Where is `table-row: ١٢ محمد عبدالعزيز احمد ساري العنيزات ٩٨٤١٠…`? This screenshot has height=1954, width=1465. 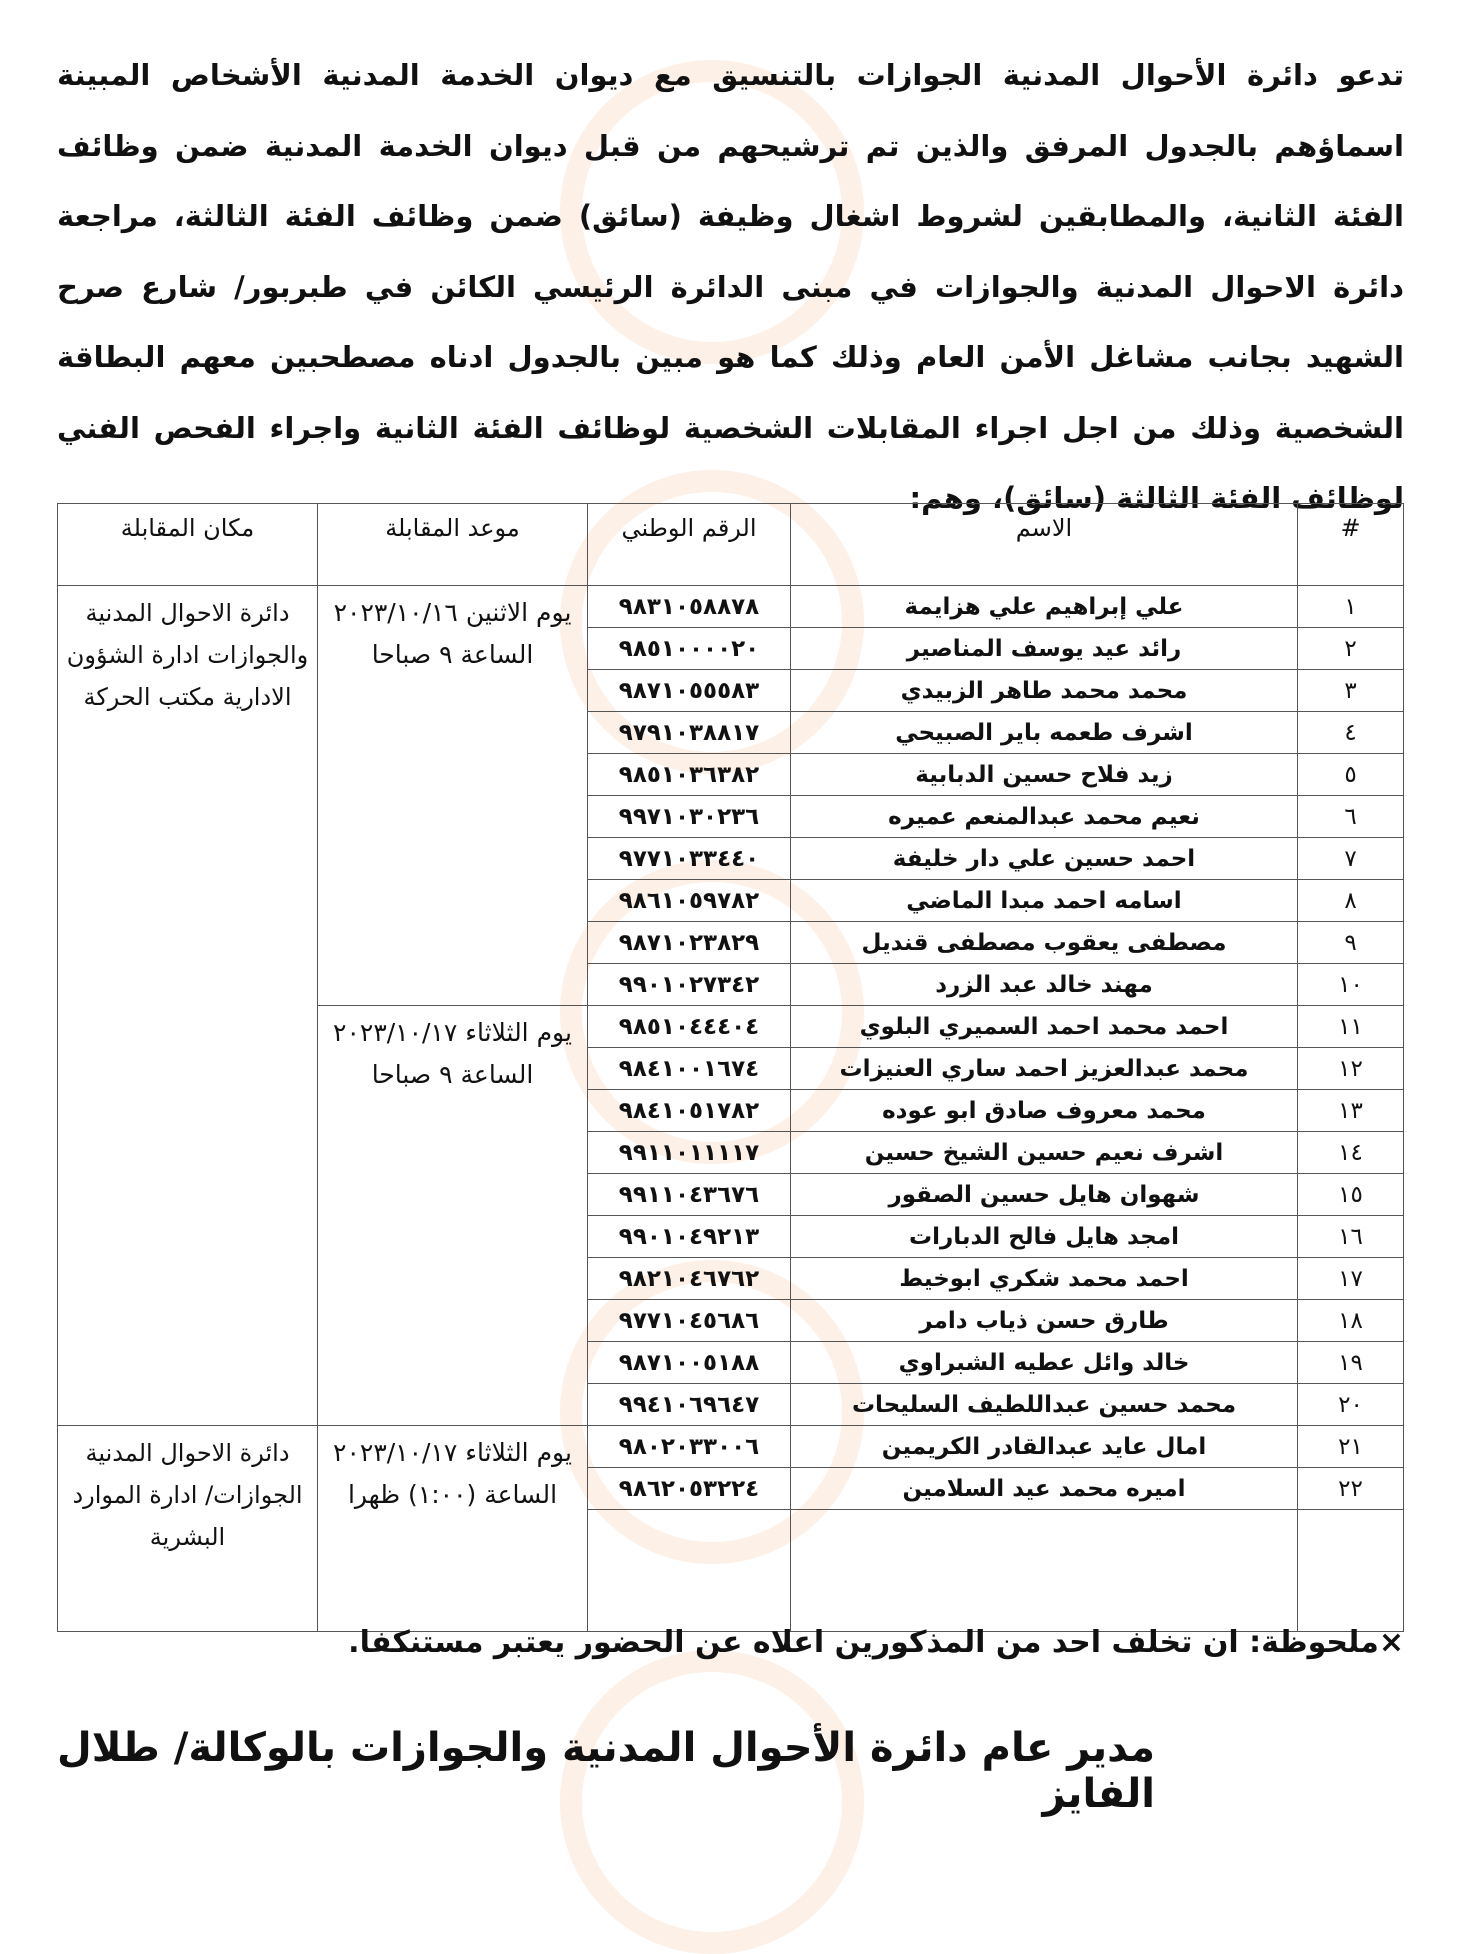 table-row: ١٢ محمد عبدالعزيز احمد ساري العنيزات ٩٨٤١٠… is located at coordinates (731, 1068).